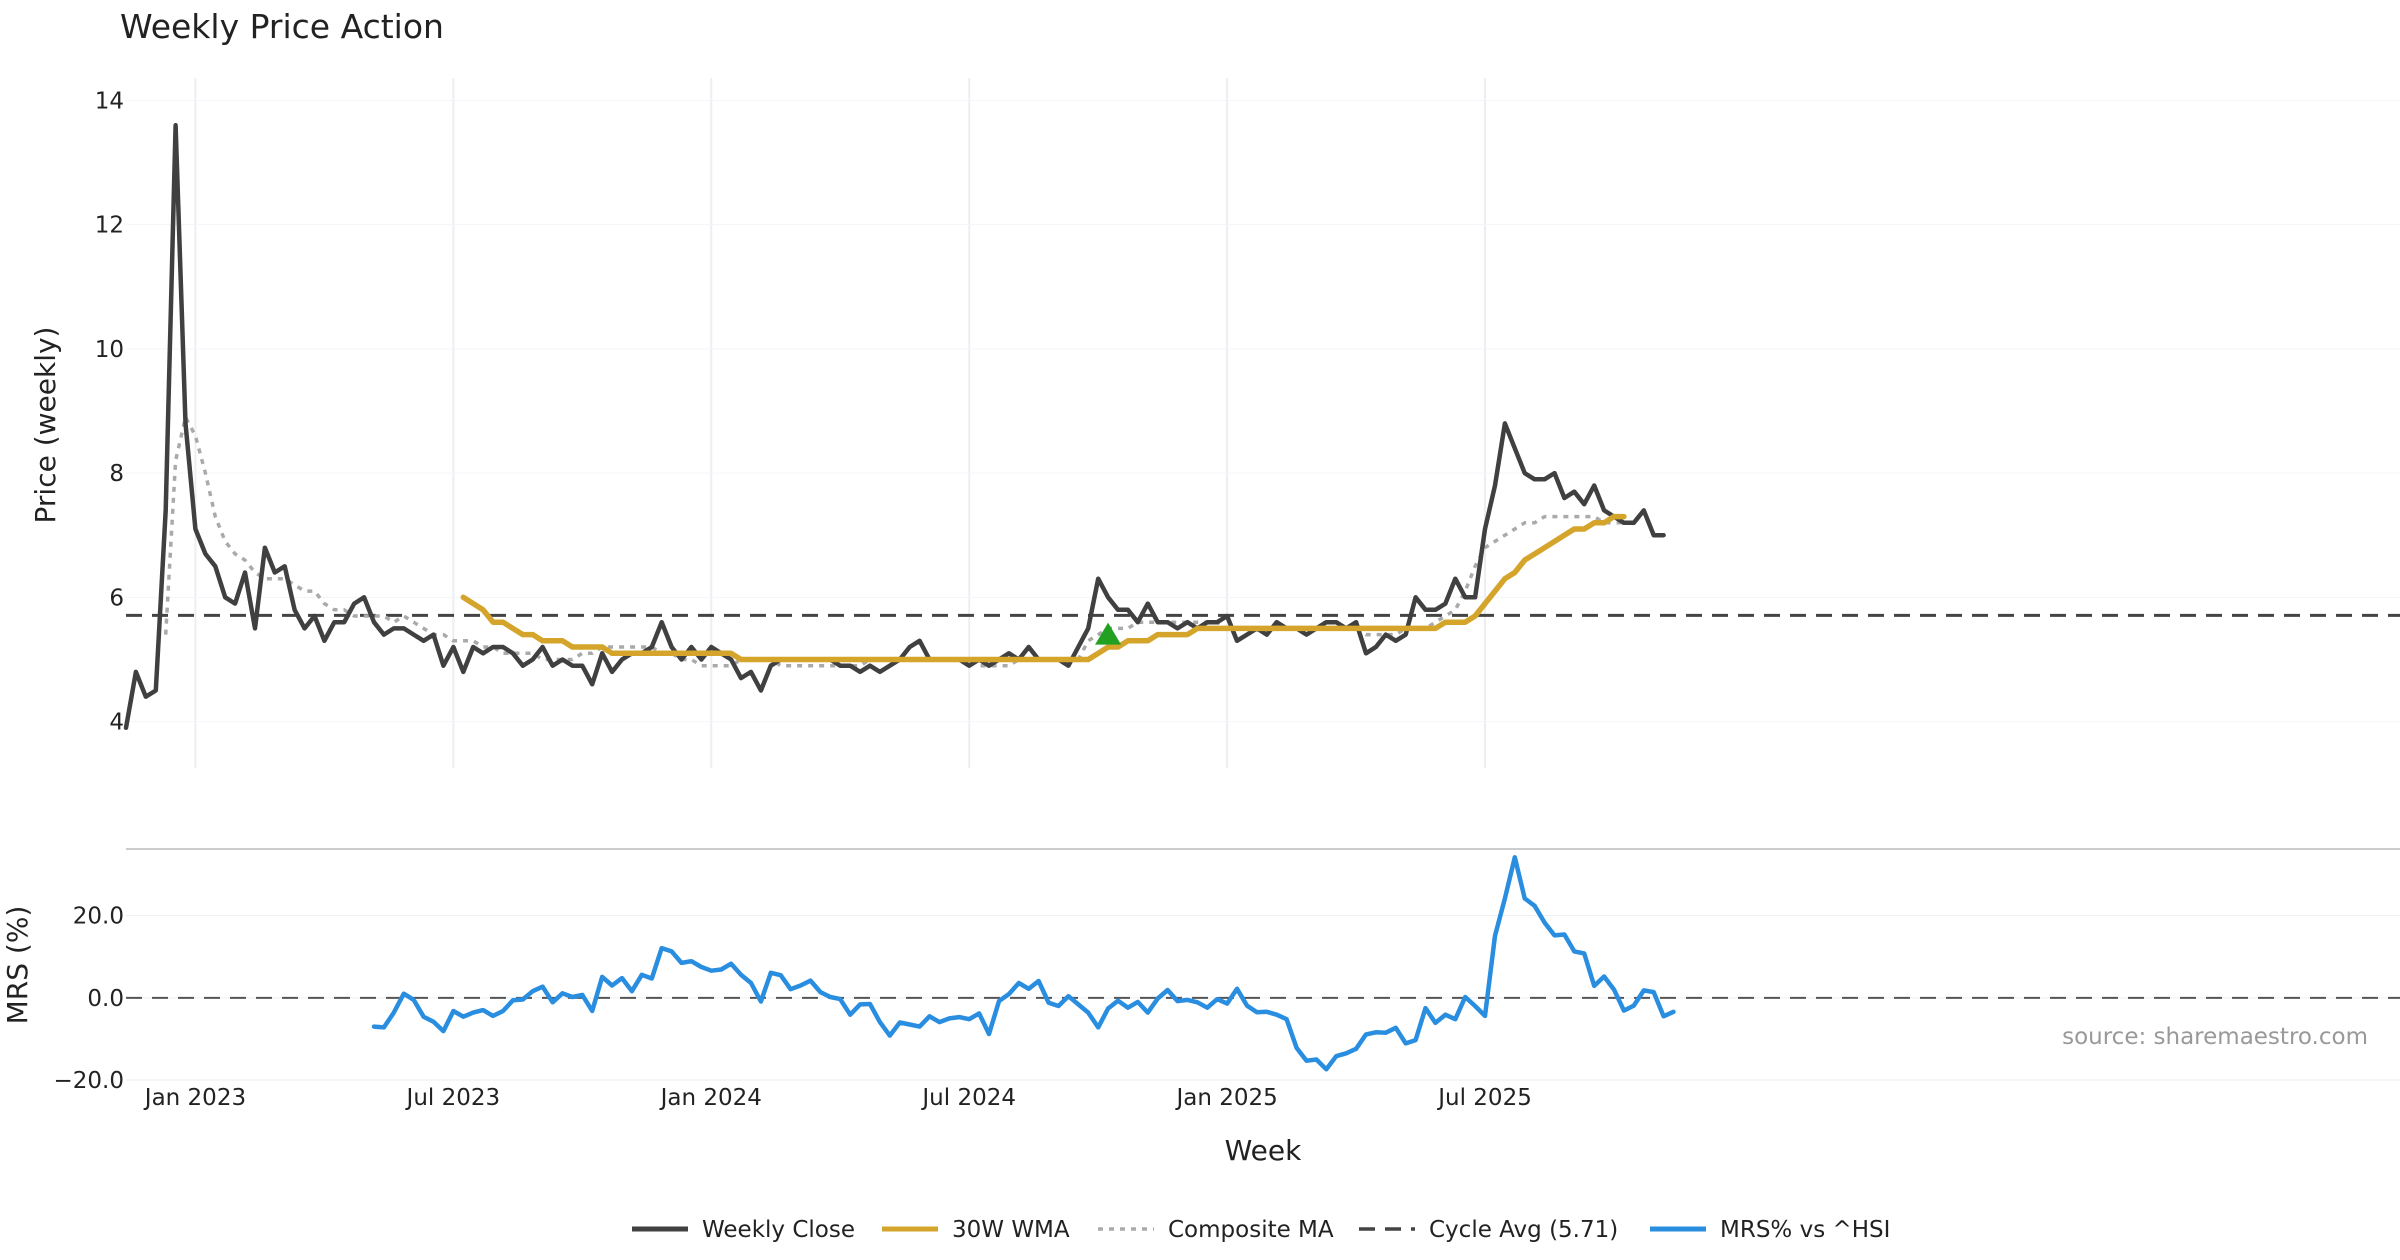 The height and width of the screenshot is (1260, 2400). What do you see at coordinates (1225, 1098) in the screenshot?
I see `x-tick-label: Jan 2025` at bounding box center [1225, 1098].